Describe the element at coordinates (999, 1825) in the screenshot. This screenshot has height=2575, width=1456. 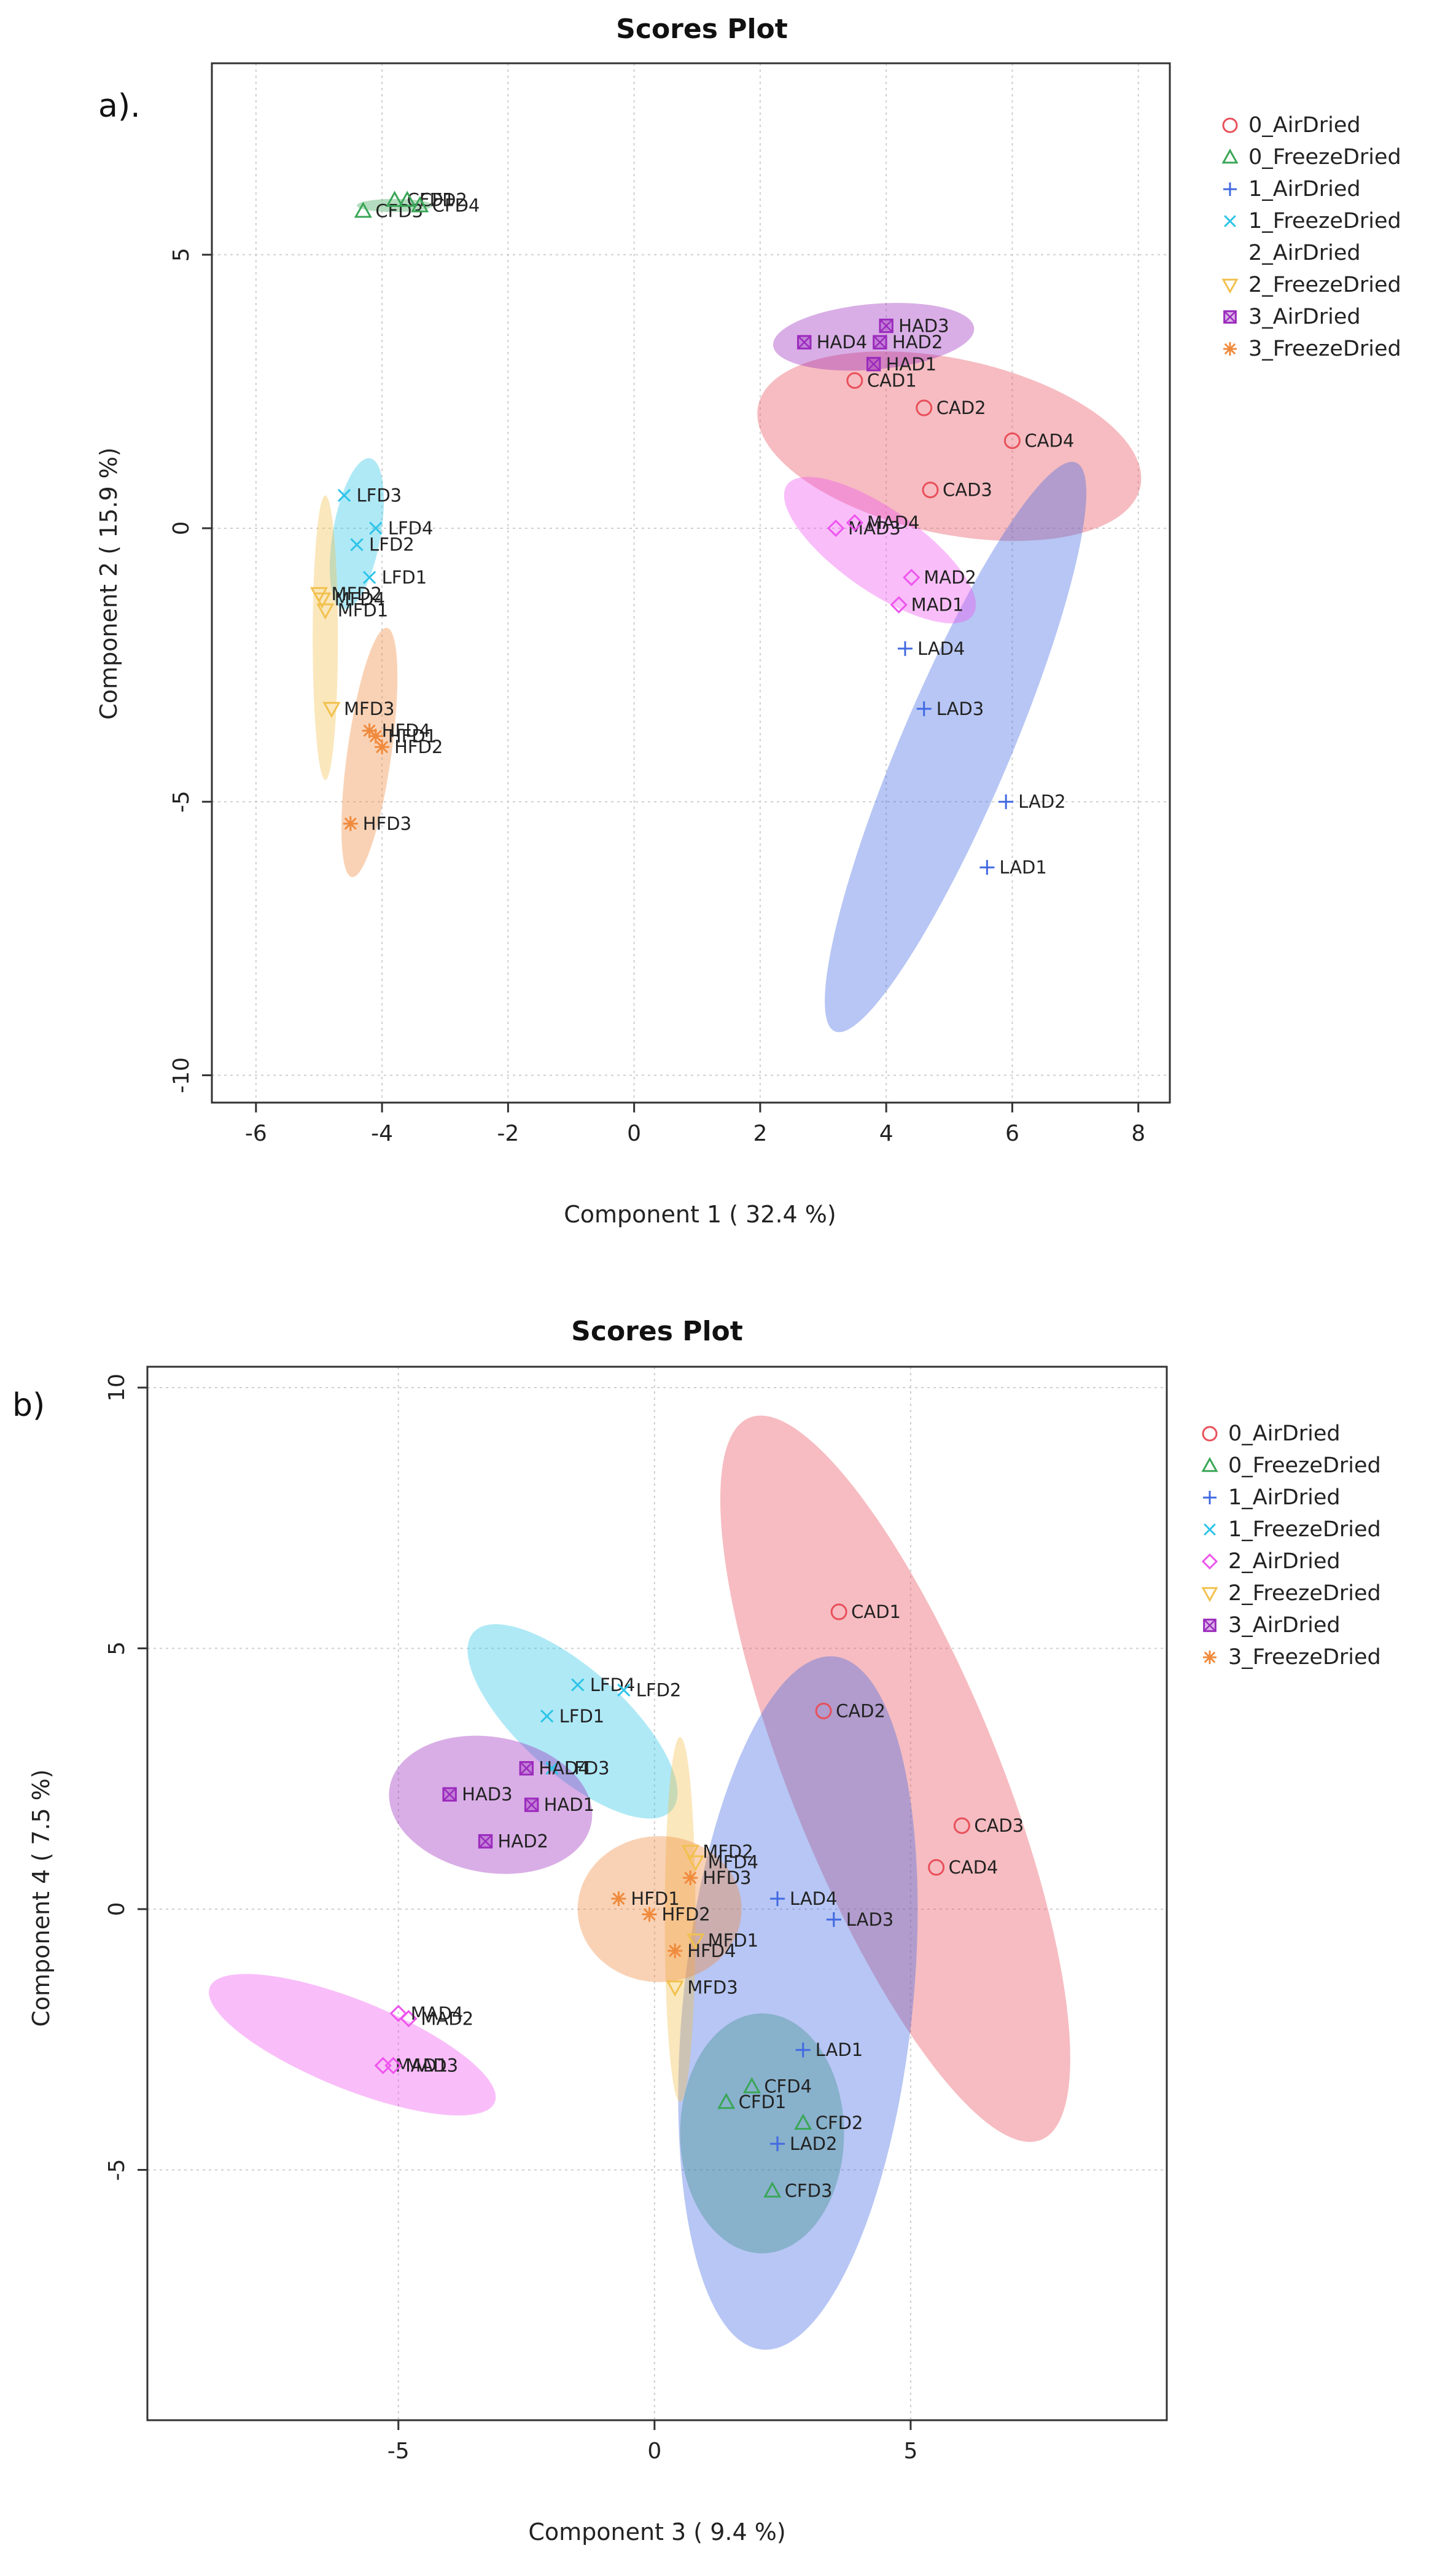
I see `point-label: CAD3` at that location.